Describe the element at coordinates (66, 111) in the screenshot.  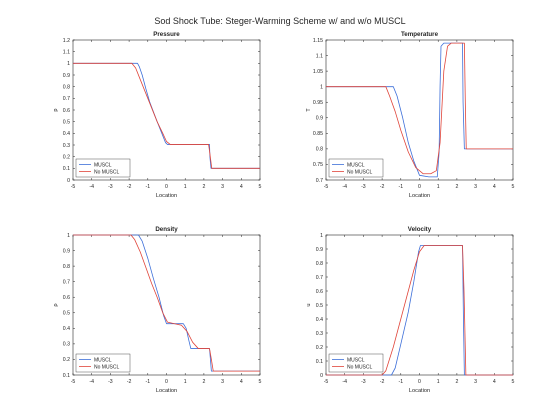
I see `pressure-ytick-label: 0.6` at that location.